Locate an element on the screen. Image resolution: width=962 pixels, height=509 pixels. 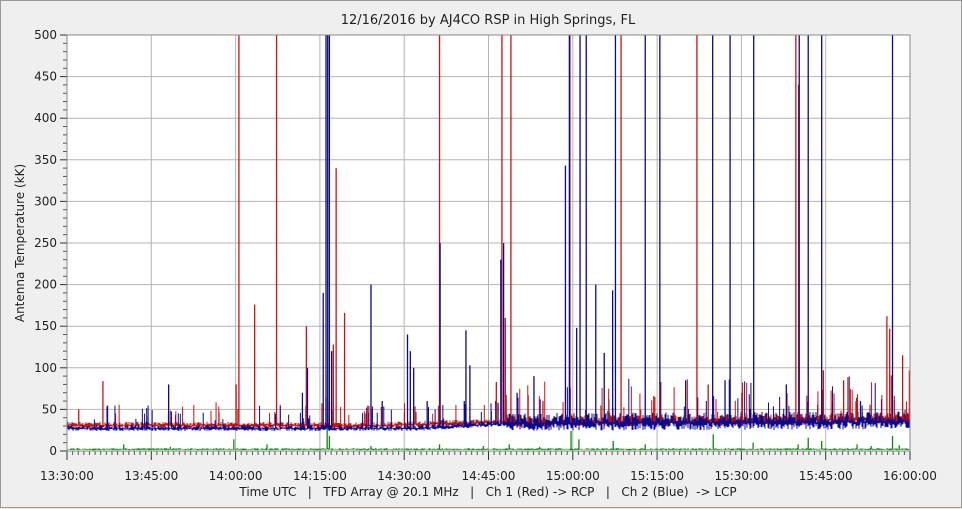
y-tick-label: 500 is located at coordinates (45, 35).